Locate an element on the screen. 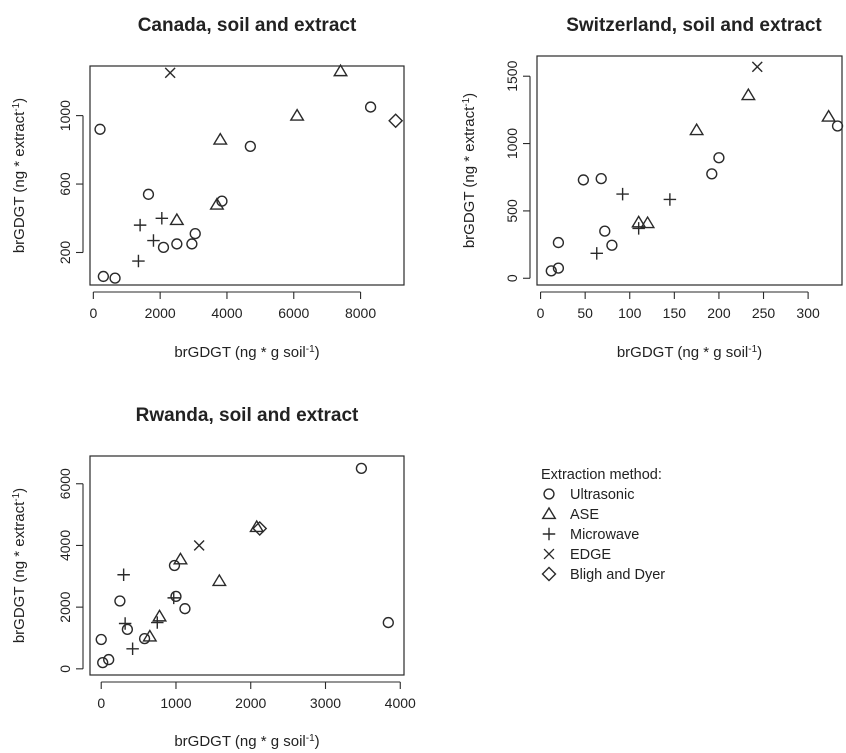 The height and width of the screenshot is (753, 846). y-tick-label: 6000 is located at coordinates (65, 483).